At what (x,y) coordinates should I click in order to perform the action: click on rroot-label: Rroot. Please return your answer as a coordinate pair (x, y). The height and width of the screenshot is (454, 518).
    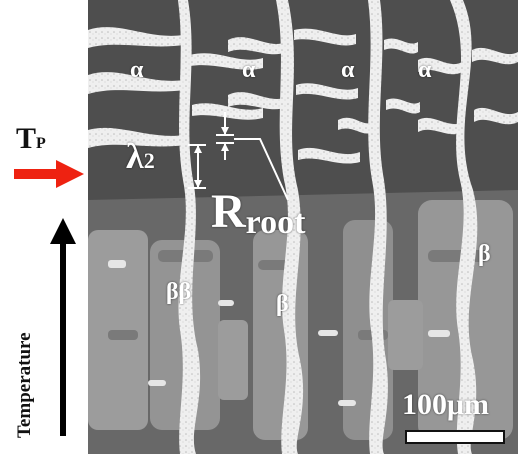
    Looking at the image, I should click on (258, 214).